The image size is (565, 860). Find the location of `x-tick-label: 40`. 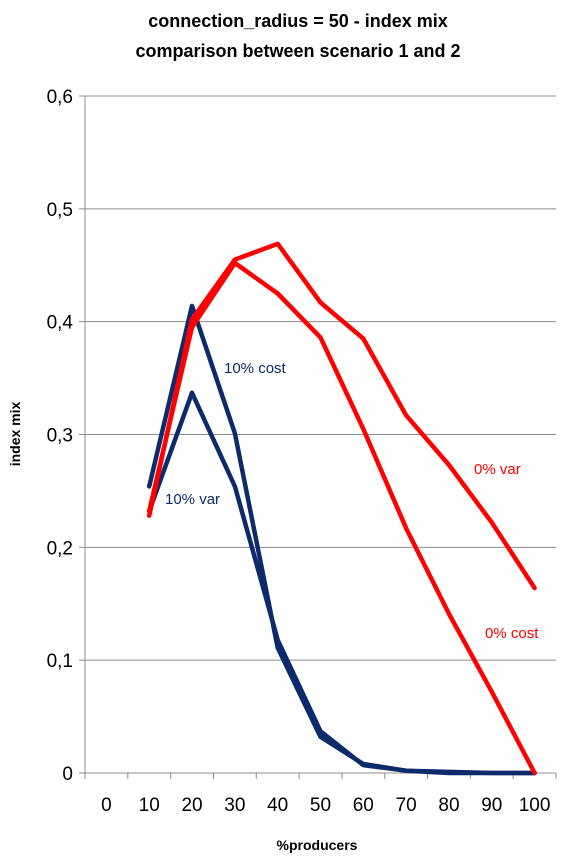

x-tick-label: 40 is located at coordinates (277, 805).